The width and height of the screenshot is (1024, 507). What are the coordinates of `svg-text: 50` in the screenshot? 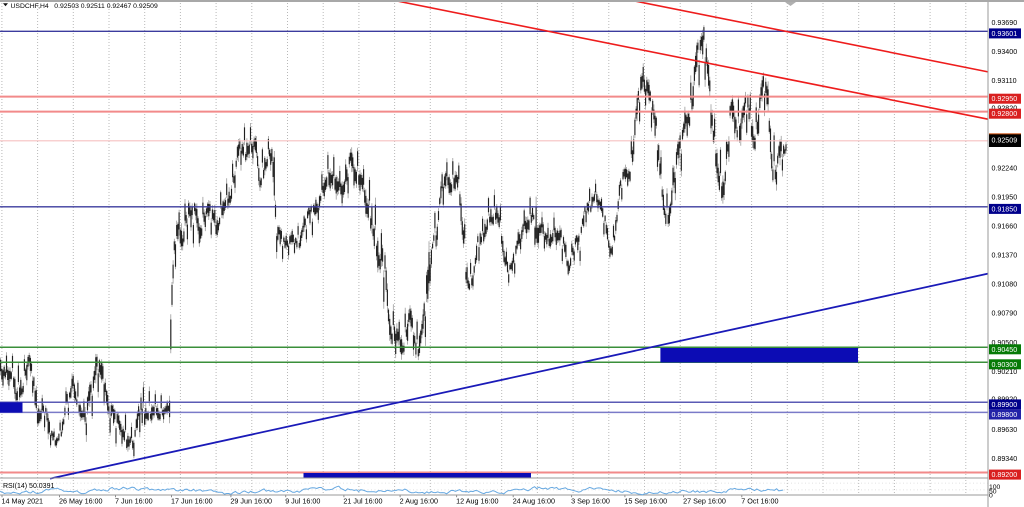 It's located at (993, 492).